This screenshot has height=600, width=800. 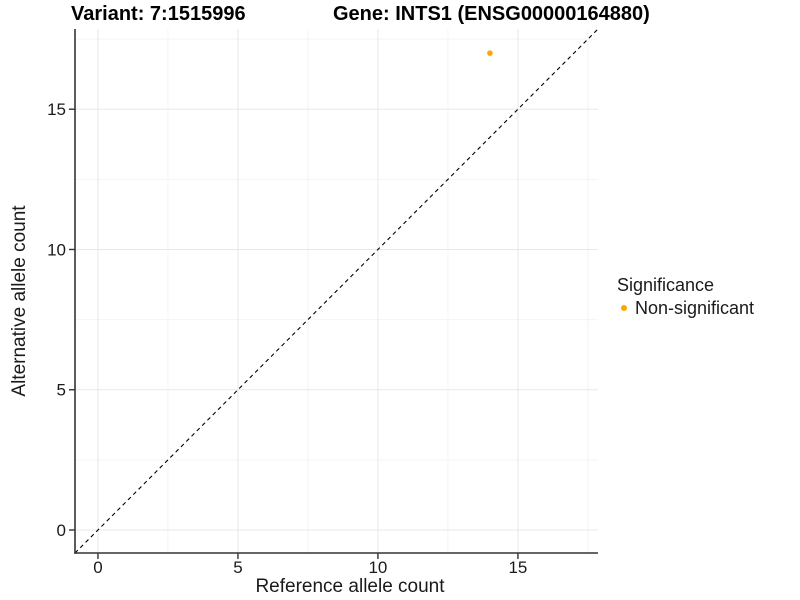 I want to click on x-tick-label: 15, so click(x=517, y=567).